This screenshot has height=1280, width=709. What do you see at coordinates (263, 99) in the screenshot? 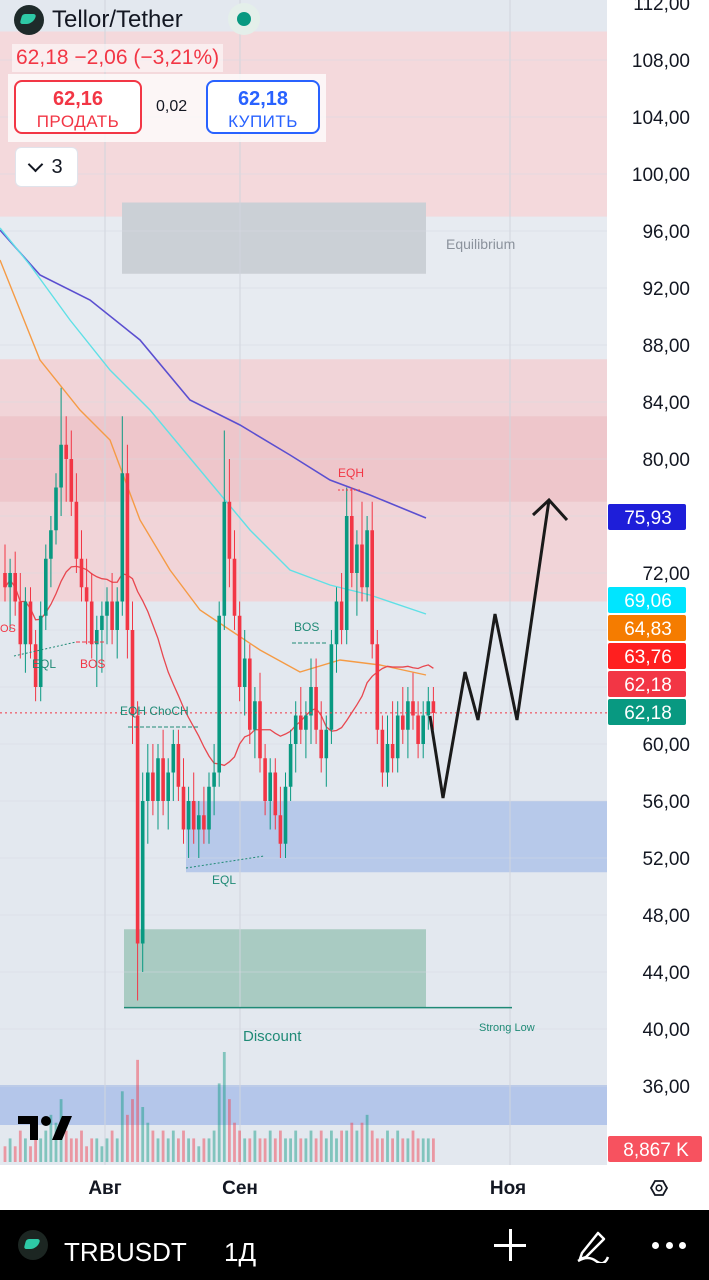
I see `buy-price: 62,18` at bounding box center [263, 99].